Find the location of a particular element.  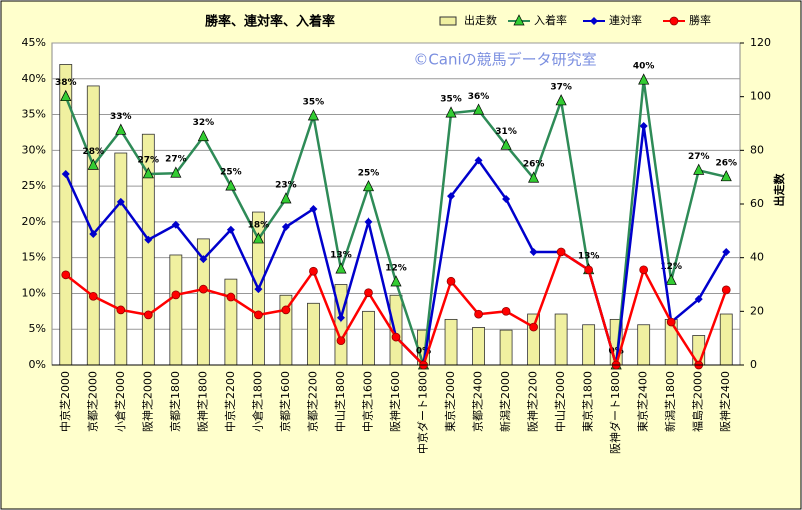

data-label: 38% is located at coordinates (66, 83).